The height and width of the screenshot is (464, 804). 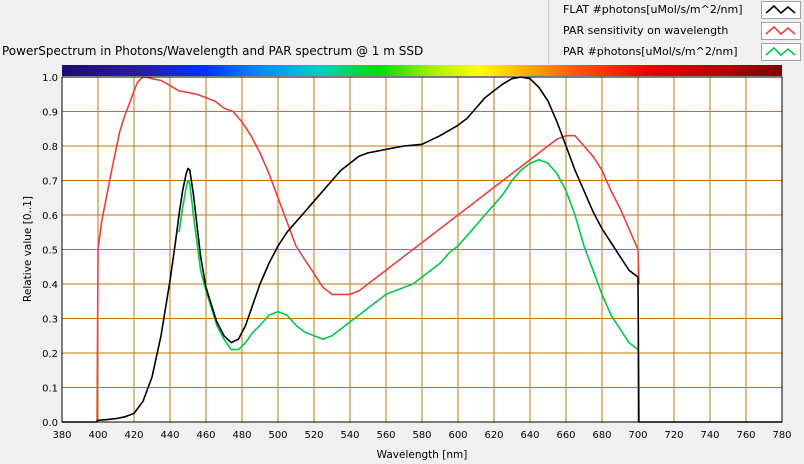 What do you see at coordinates (50, 147) in the screenshot?
I see `y-tick-label: 0.8` at bounding box center [50, 147].